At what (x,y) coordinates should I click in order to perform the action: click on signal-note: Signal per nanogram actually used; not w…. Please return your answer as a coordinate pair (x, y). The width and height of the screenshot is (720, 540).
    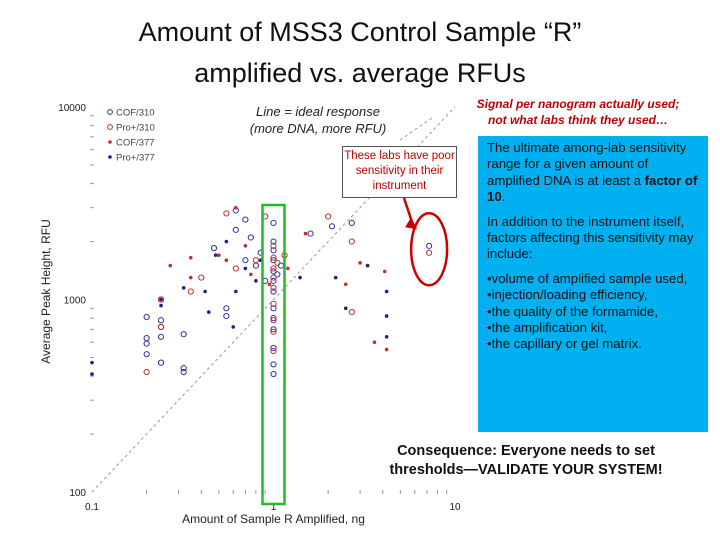
    Looking at the image, I should click on (578, 112).